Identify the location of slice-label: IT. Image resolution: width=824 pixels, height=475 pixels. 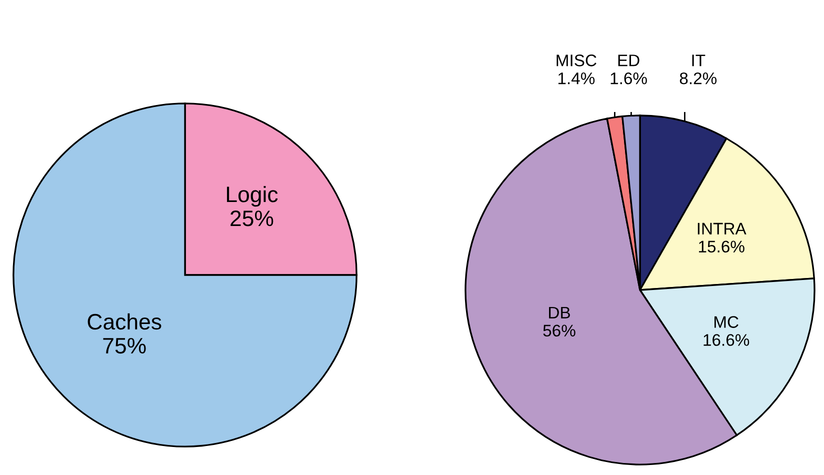
(699, 60).